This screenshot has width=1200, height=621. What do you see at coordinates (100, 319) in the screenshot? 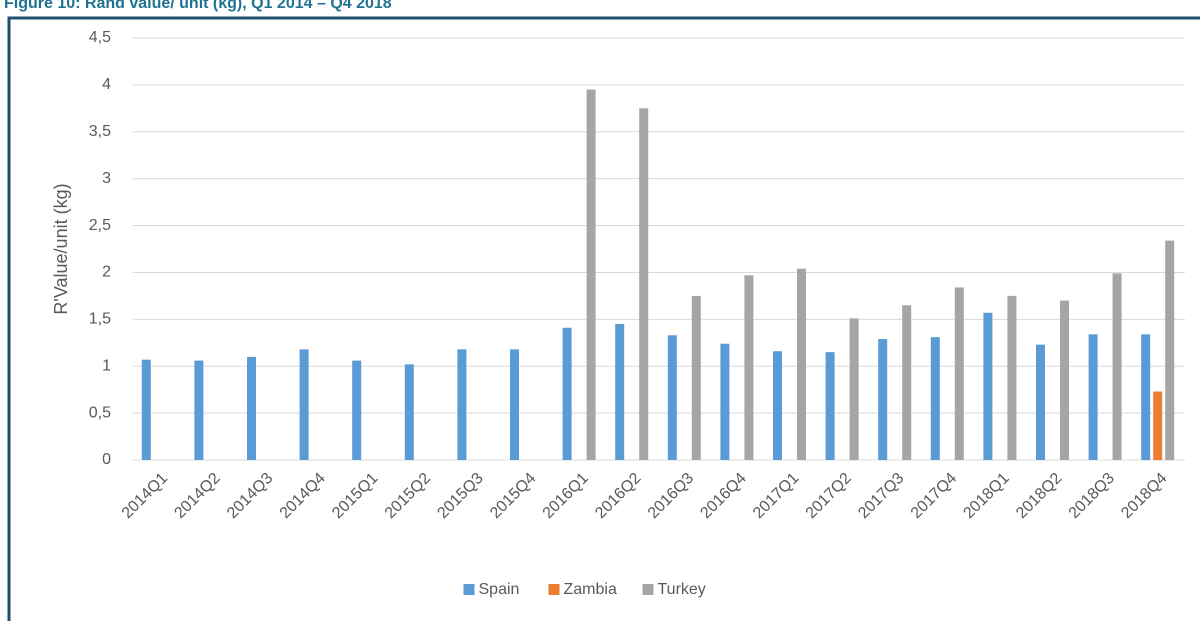
I see `y-tick-label: 1,5` at bounding box center [100, 319].